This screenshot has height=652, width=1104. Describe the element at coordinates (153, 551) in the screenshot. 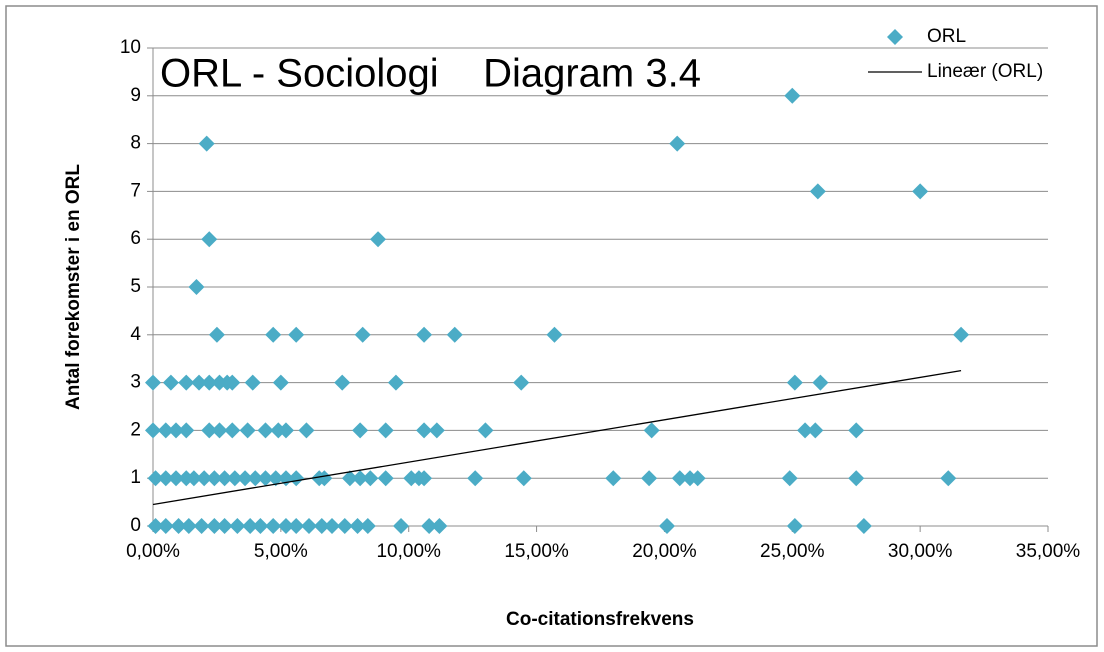

I see `x-tick-label: 0,00%` at that location.